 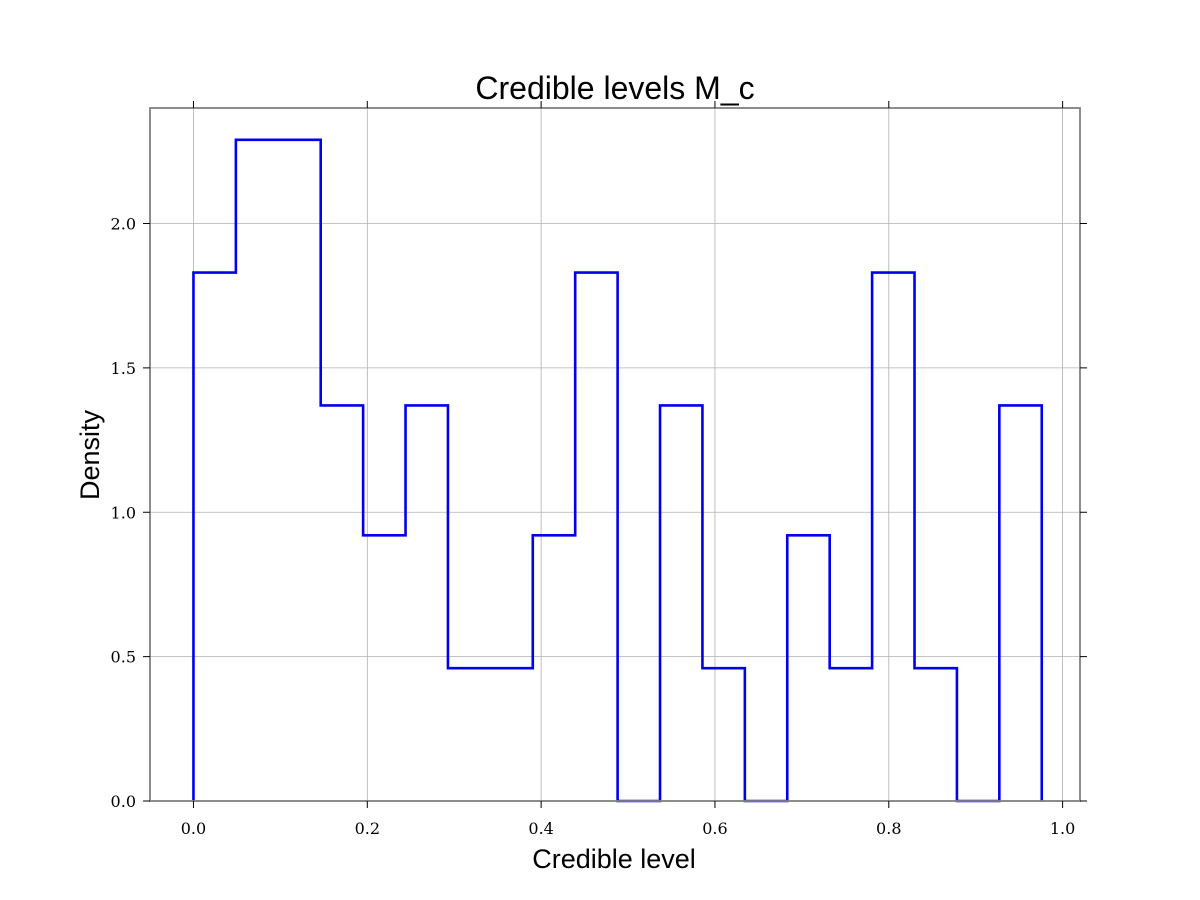 I want to click on y-axis-label: Density, so click(x=90, y=454).